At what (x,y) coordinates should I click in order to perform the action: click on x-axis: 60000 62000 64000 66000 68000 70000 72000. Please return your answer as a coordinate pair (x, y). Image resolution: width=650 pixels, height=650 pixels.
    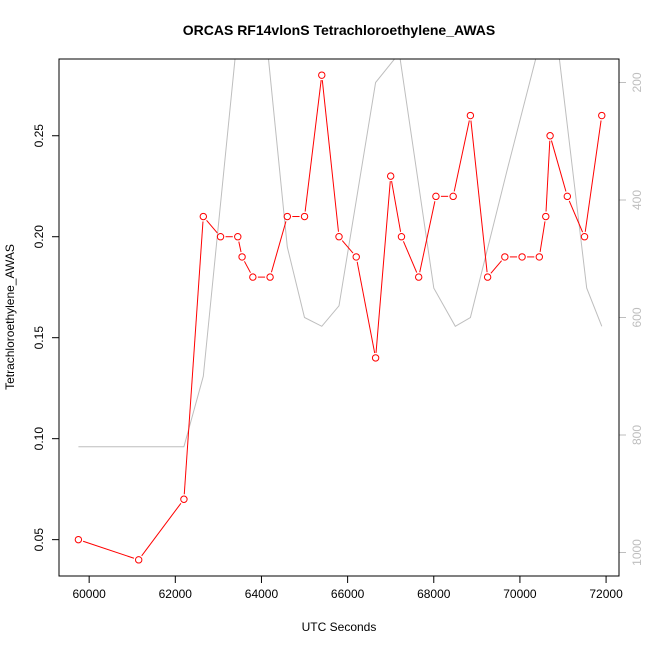
    Looking at the image, I should click on (347, 588).